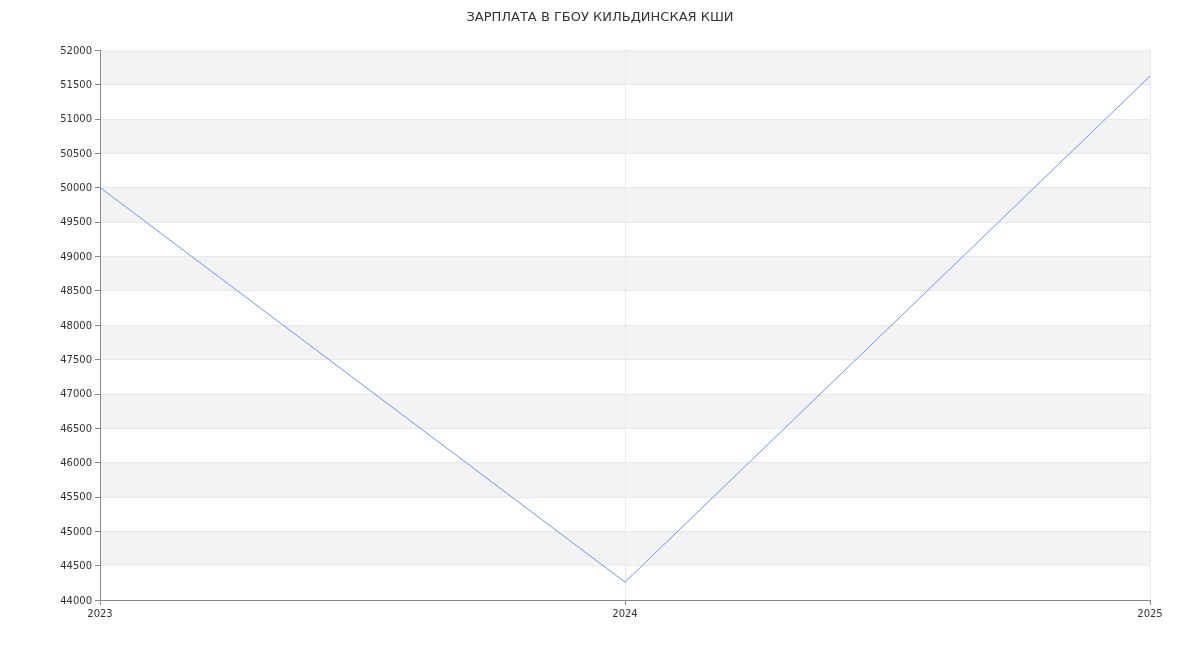 Image resolution: width=1200 pixels, height=650 pixels. I want to click on y-tick-label: 47000, so click(76, 394).